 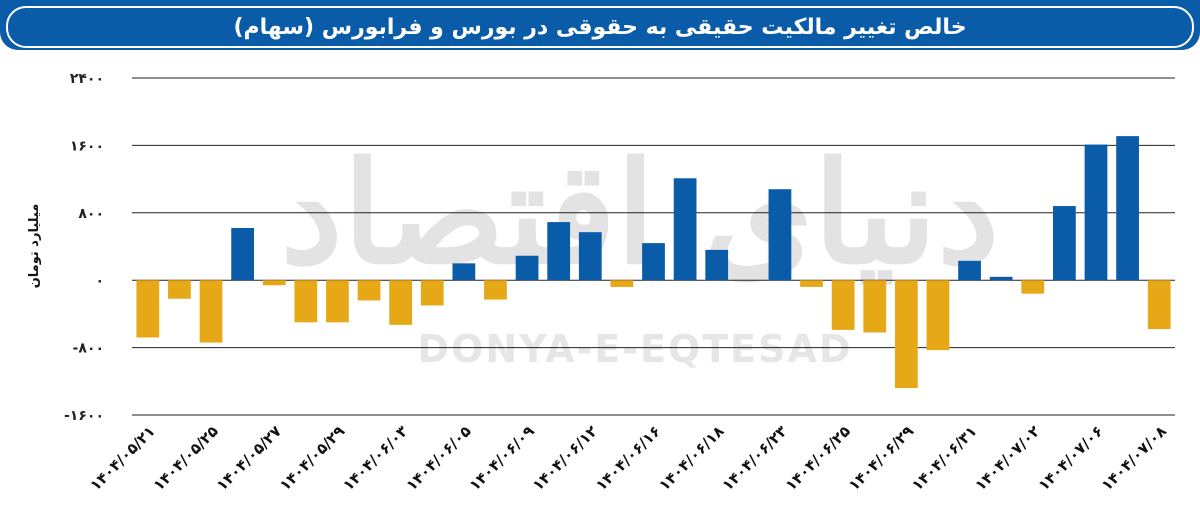 I want to click on x-tick-label: ۱۴۰۴/۰۵/۲۹, so click(x=312, y=458).